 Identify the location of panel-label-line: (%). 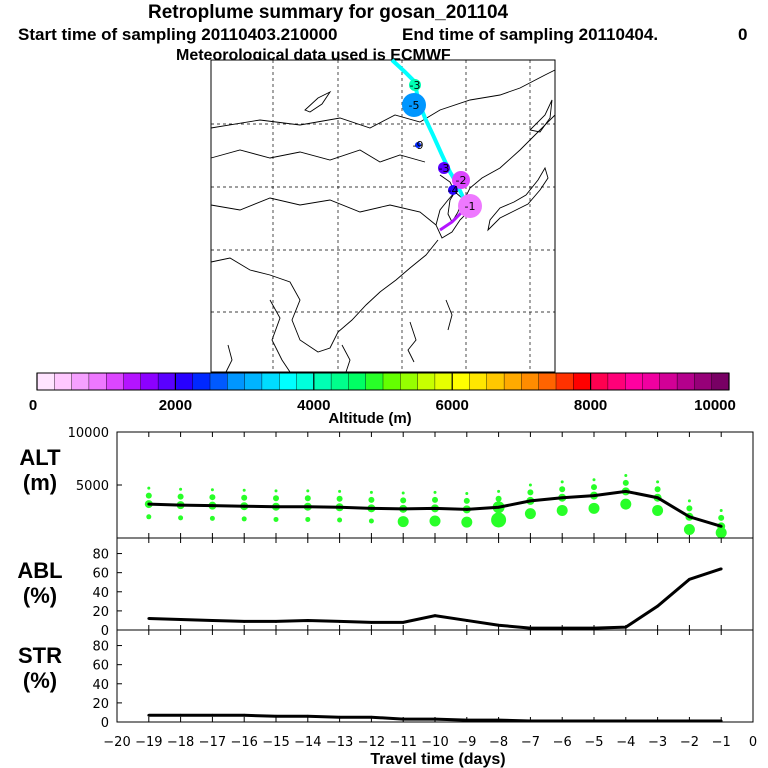
(40, 595).